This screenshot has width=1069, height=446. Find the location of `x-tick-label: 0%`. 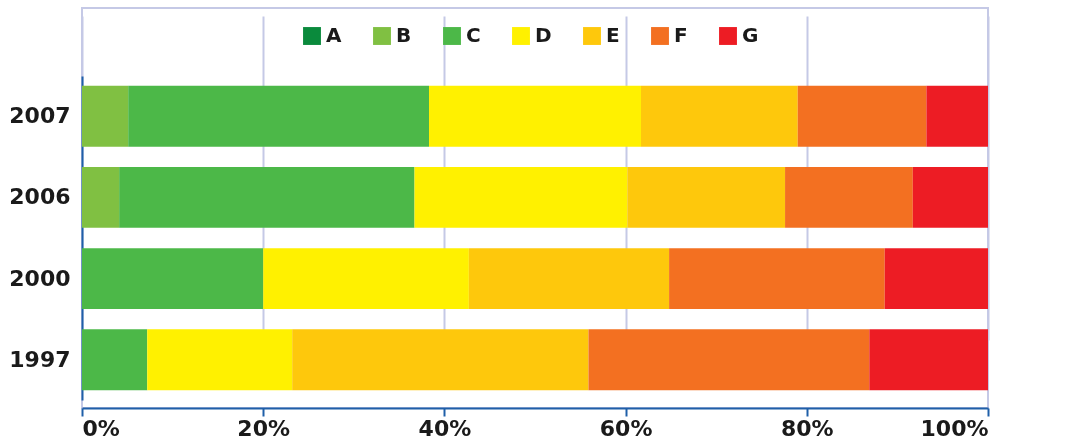

x-tick-label: 0% is located at coordinates (101, 428).